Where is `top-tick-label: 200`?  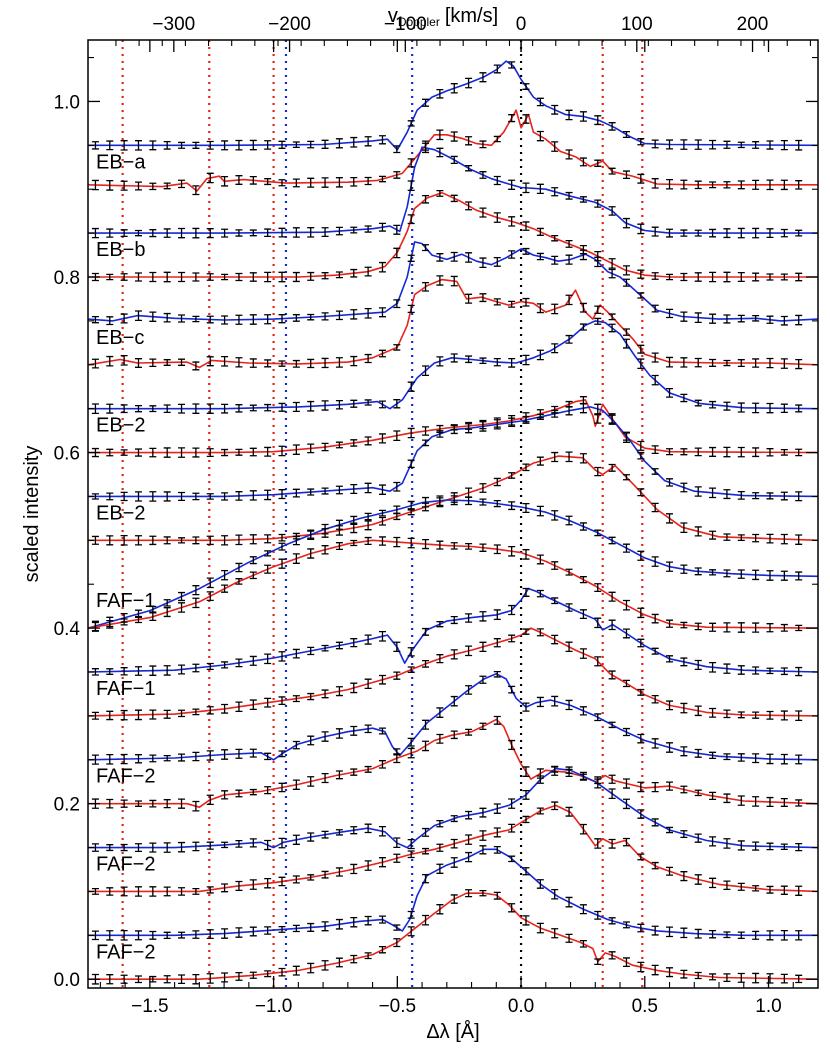 top-tick-label: 200 is located at coordinates (753, 24).